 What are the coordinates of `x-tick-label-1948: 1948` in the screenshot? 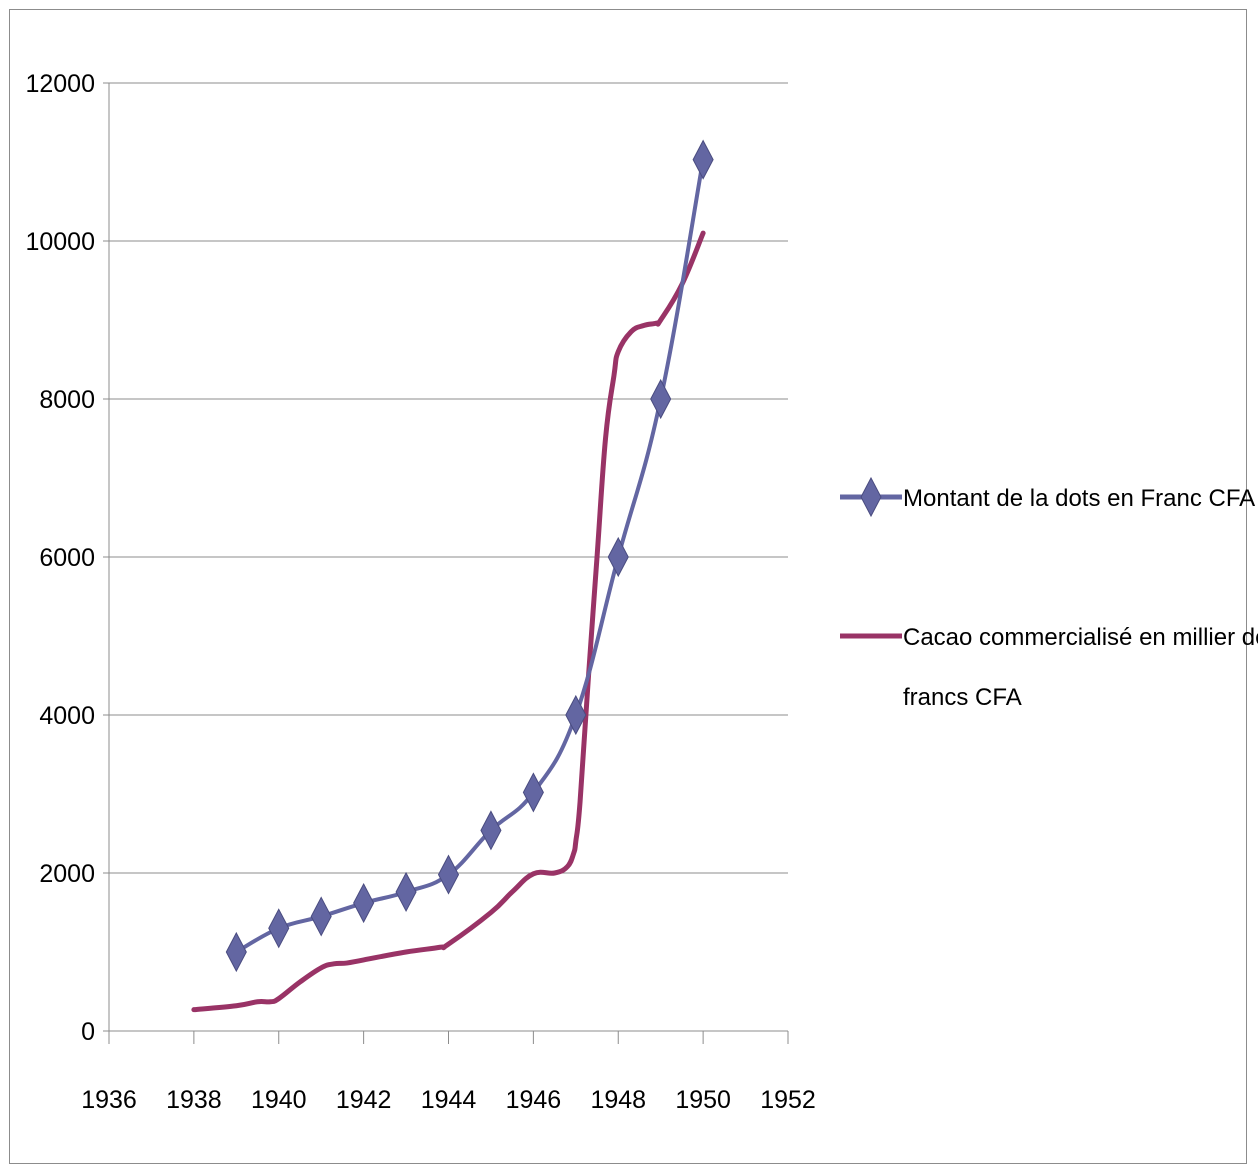 It's located at (618, 1100).